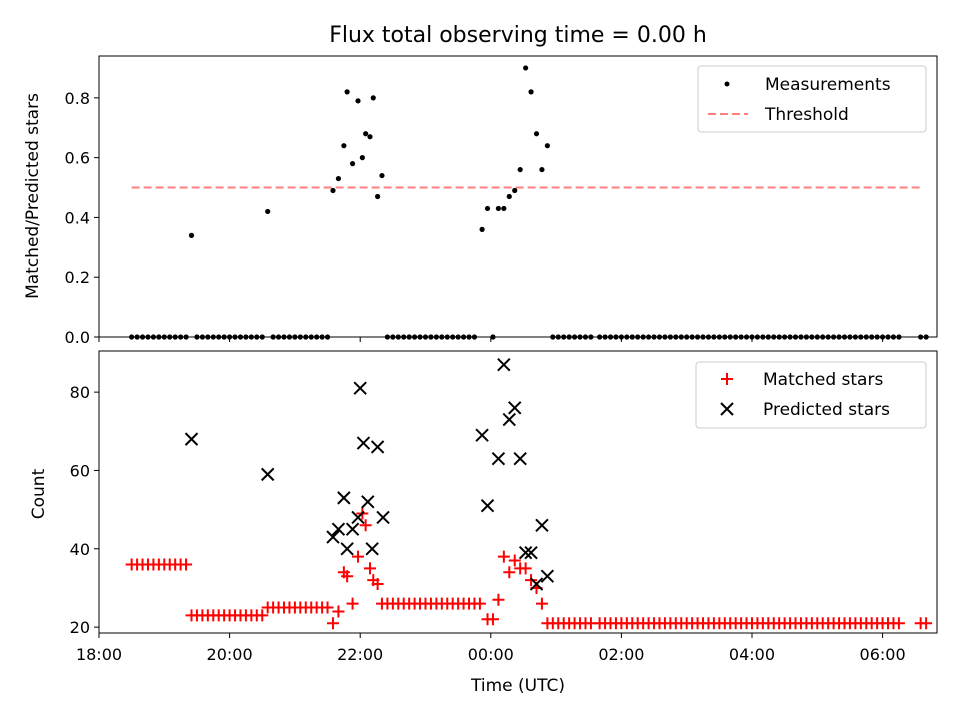  Describe the element at coordinates (77, 277) in the screenshot. I see `top-y-tick-label: 0.2` at that location.